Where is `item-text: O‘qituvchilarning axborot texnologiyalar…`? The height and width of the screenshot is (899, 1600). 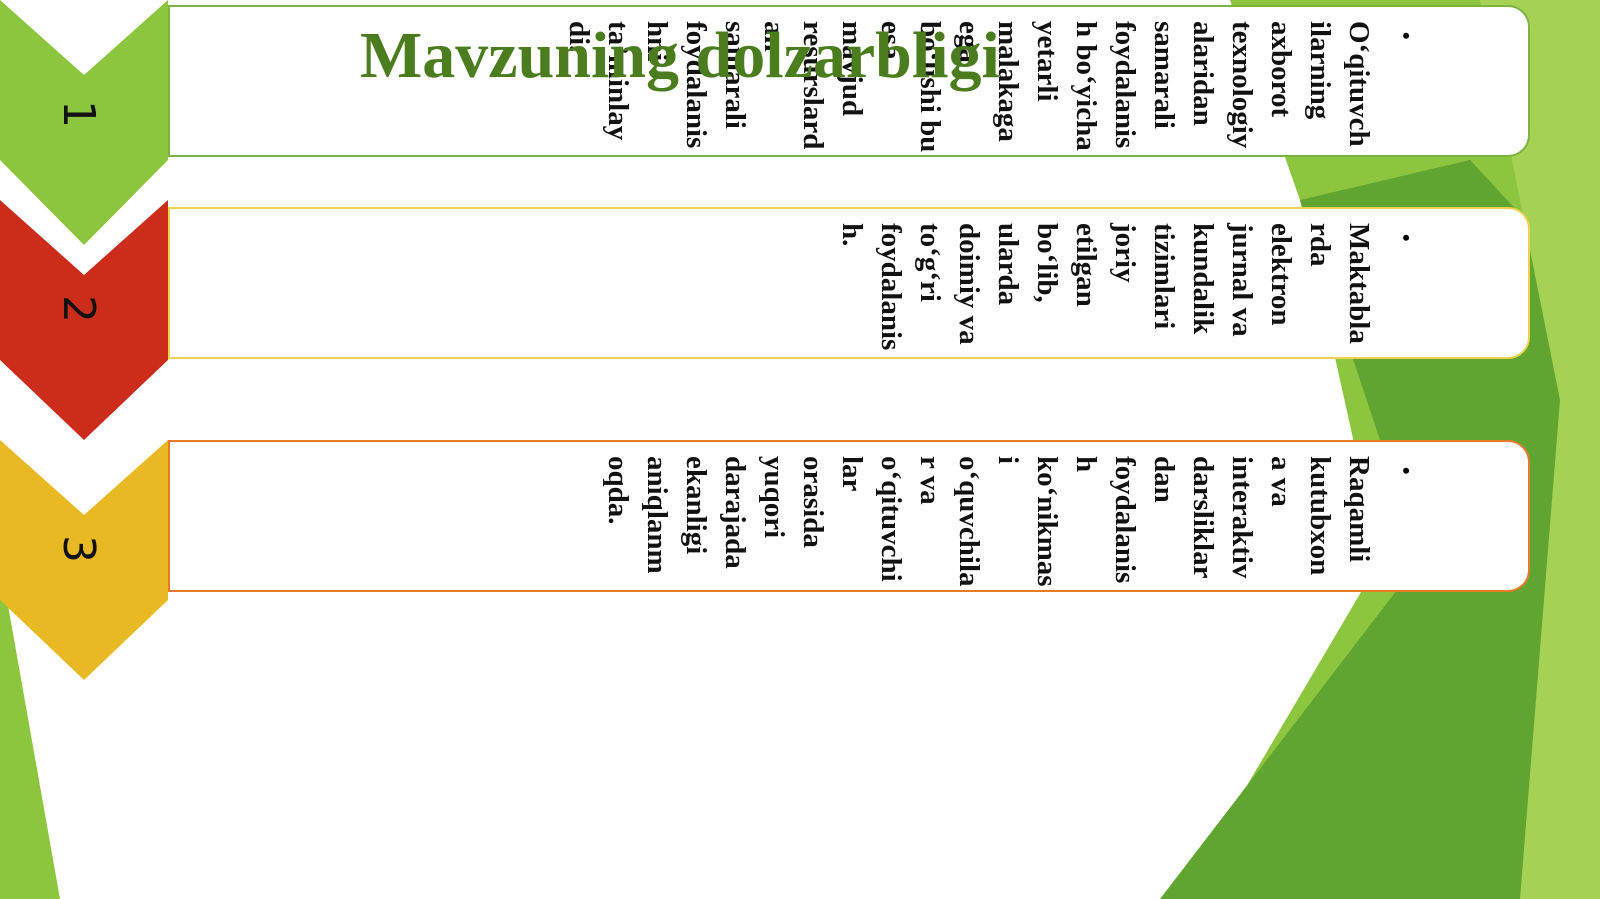 item-text: O‘qituvchilarning axborot texnologiyalar… is located at coordinates (969, 87).